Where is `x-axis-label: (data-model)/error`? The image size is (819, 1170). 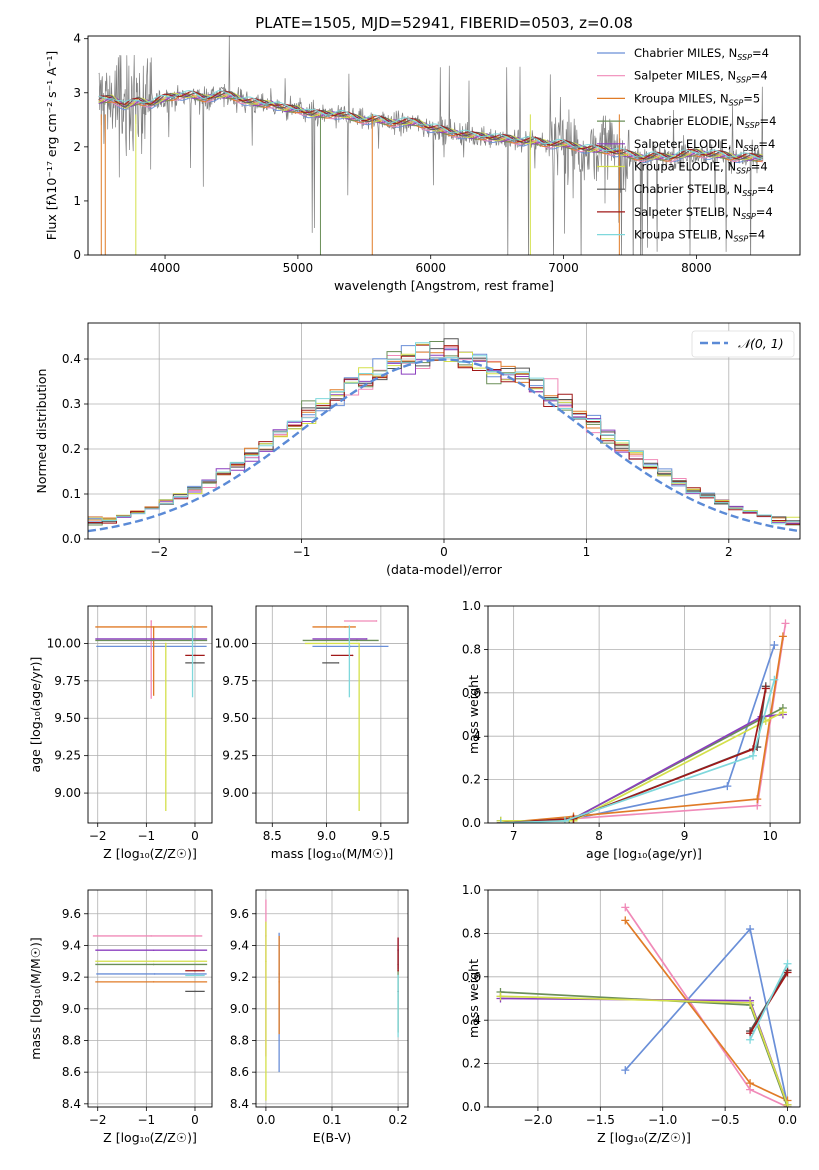
x-axis-label: (data-model)/error is located at coordinates (444, 569).